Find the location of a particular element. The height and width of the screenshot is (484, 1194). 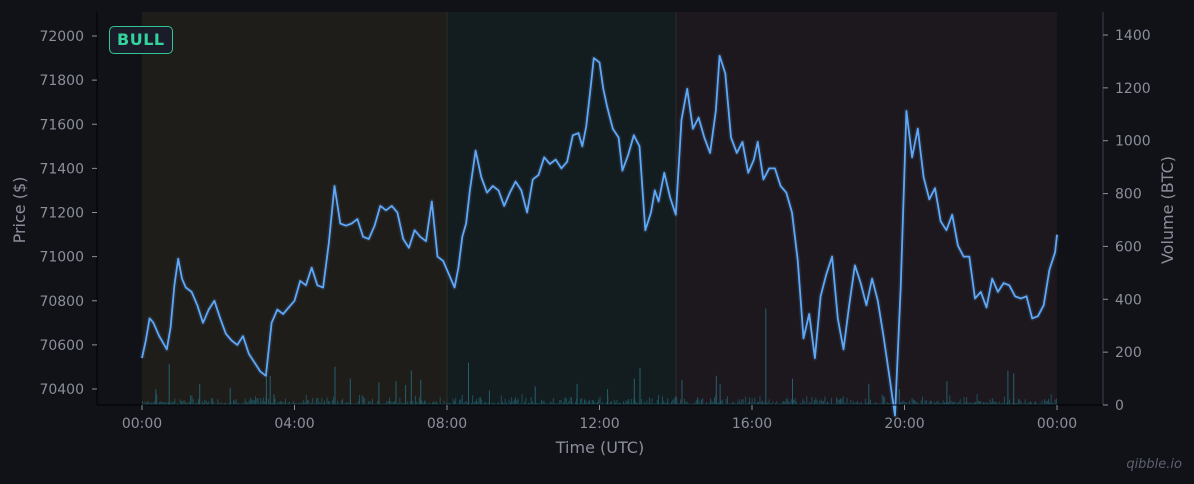

time-tick-label: 04:00 is located at coordinates (294, 424).